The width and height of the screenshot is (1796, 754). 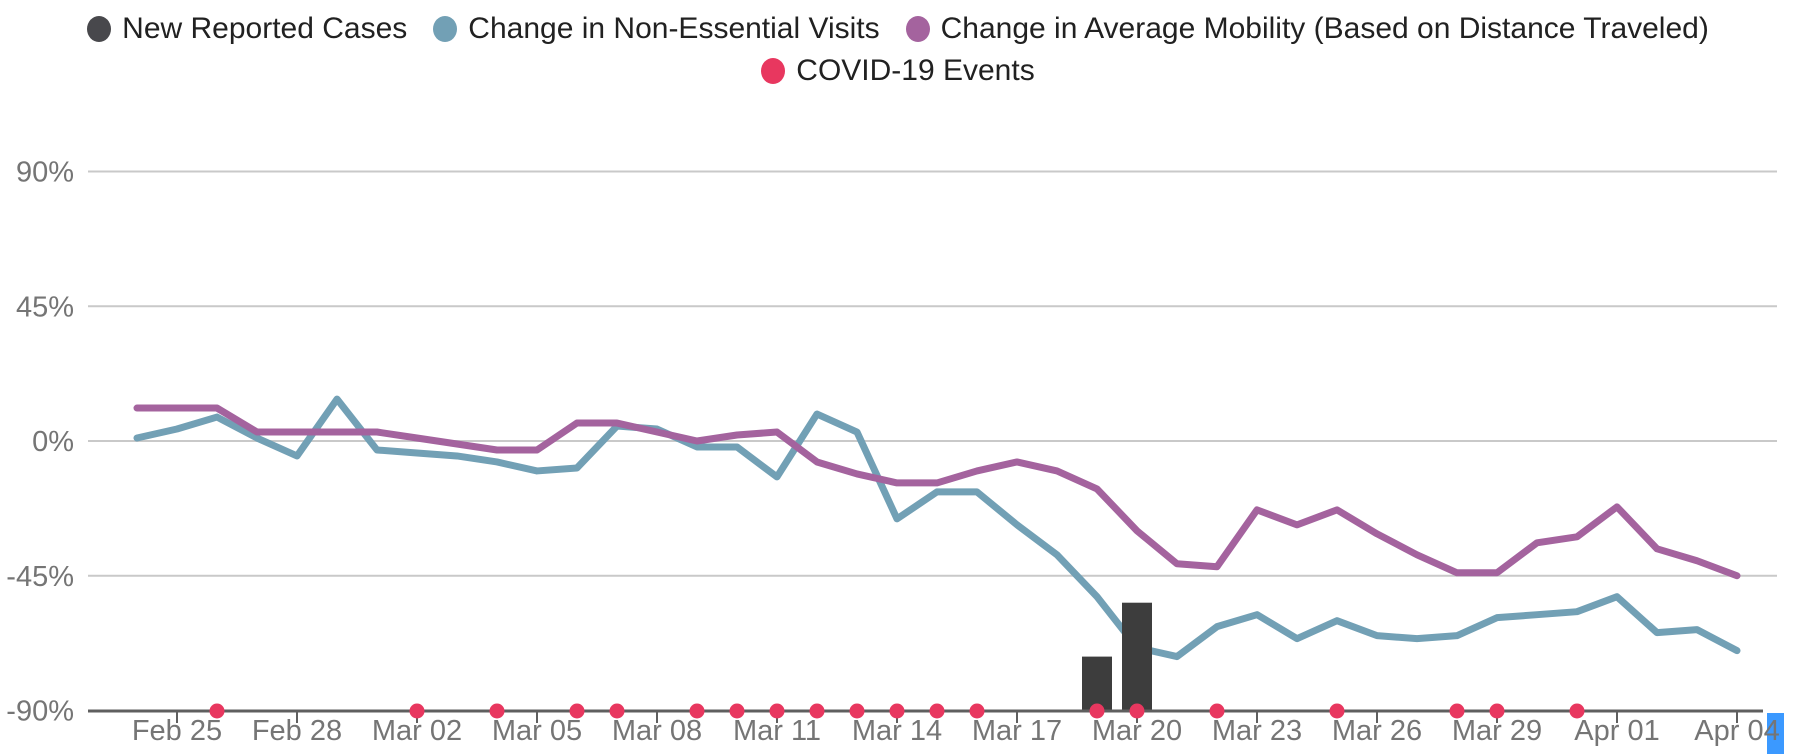 I want to click on legend-row-2: COVID-19 Events, so click(x=897, y=71).